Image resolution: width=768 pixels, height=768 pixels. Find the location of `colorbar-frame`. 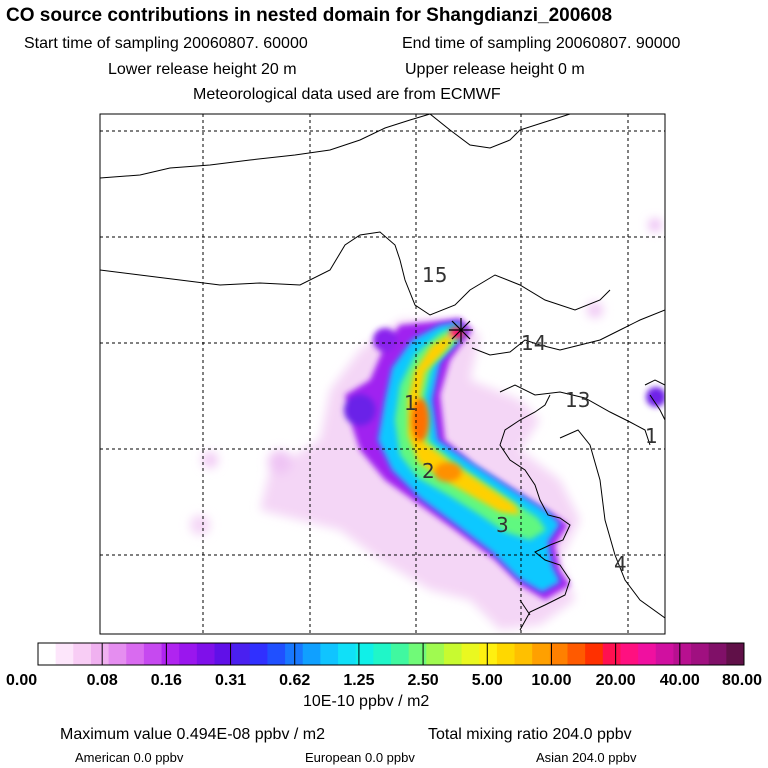

colorbar-frame is located at coordinates (391, 654).